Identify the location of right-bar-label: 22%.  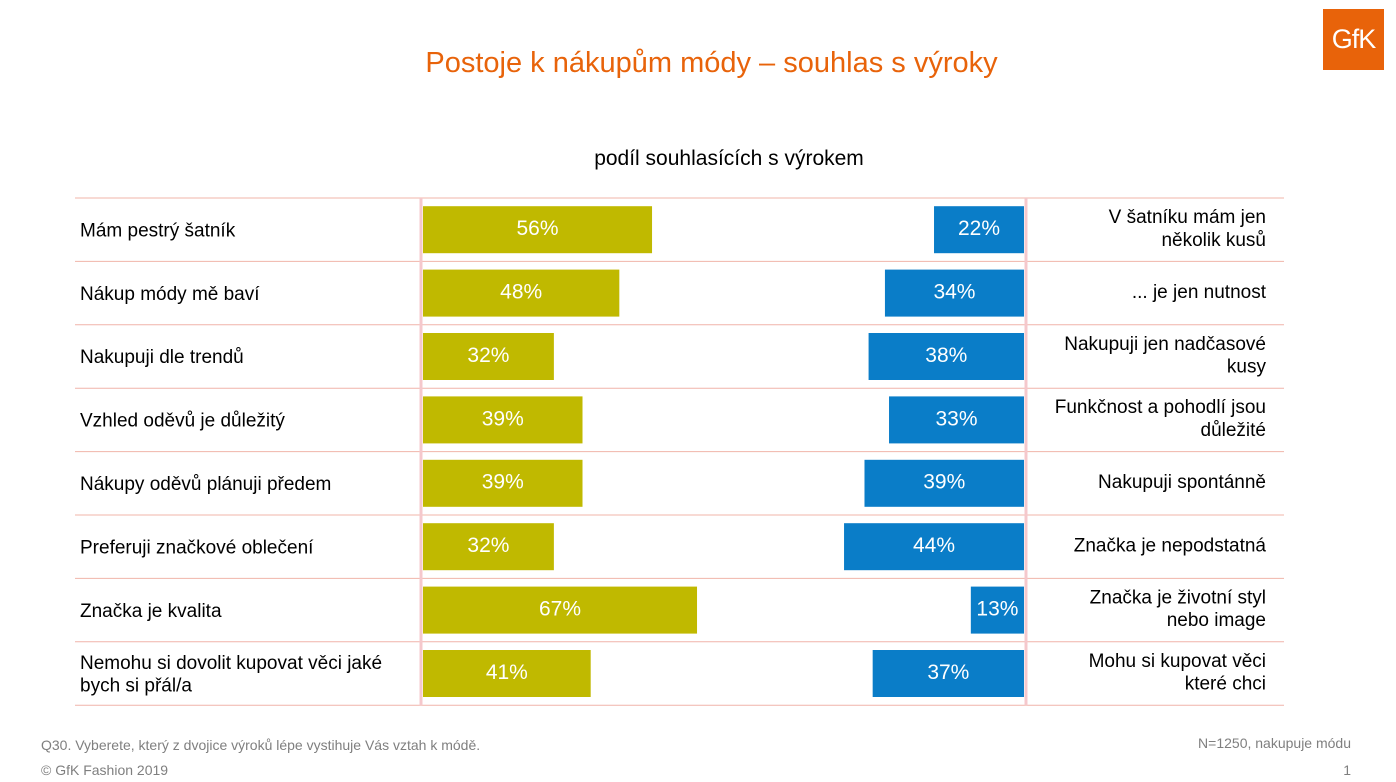
(979, 228).